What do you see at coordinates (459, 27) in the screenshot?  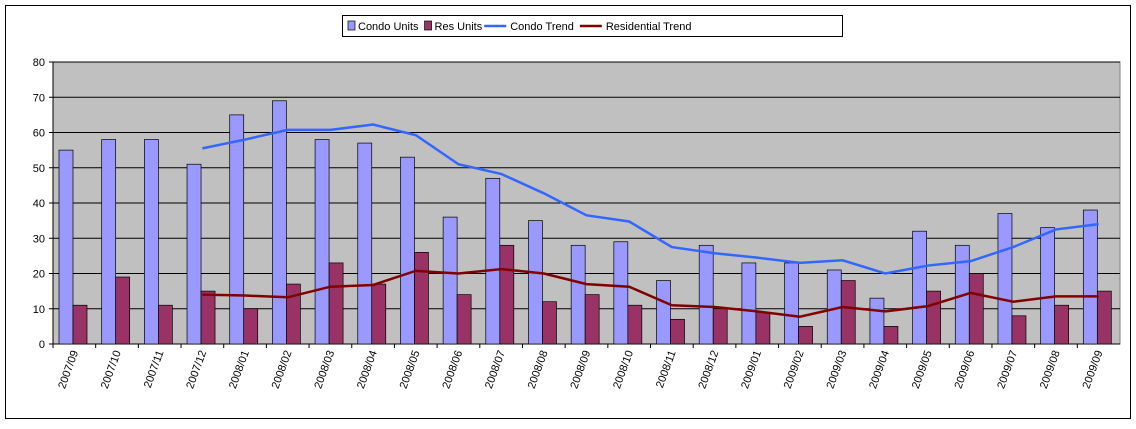 I see `legend-label: Res Units` at bounding box center [459, 27].